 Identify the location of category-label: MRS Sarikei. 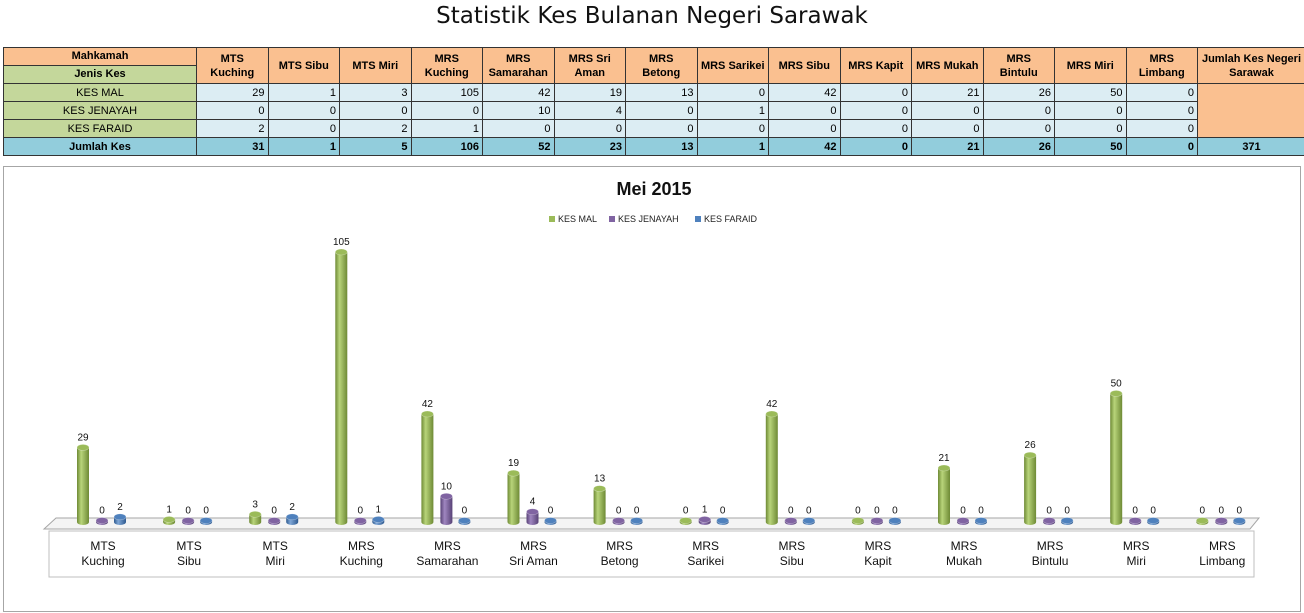
(705, 553).